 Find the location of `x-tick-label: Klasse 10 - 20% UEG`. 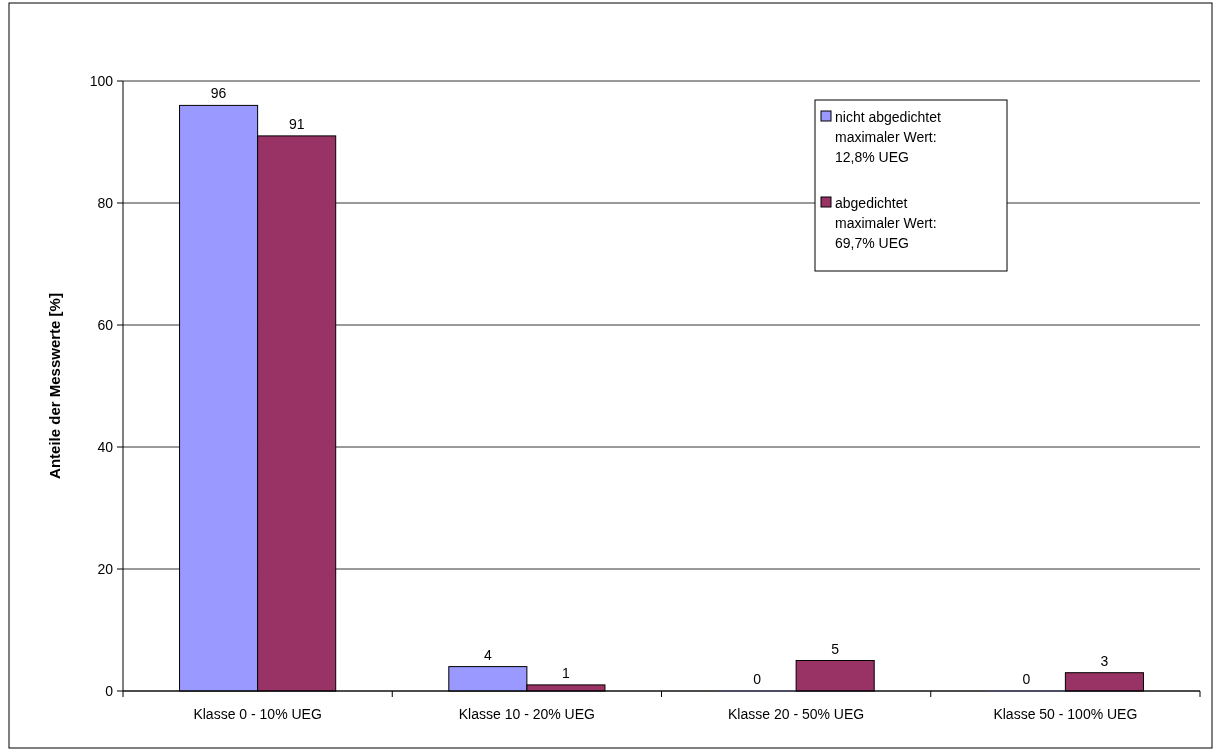

x-tick-label: Klasse 10 - 20% UEG is located at coordinates (526, 714).